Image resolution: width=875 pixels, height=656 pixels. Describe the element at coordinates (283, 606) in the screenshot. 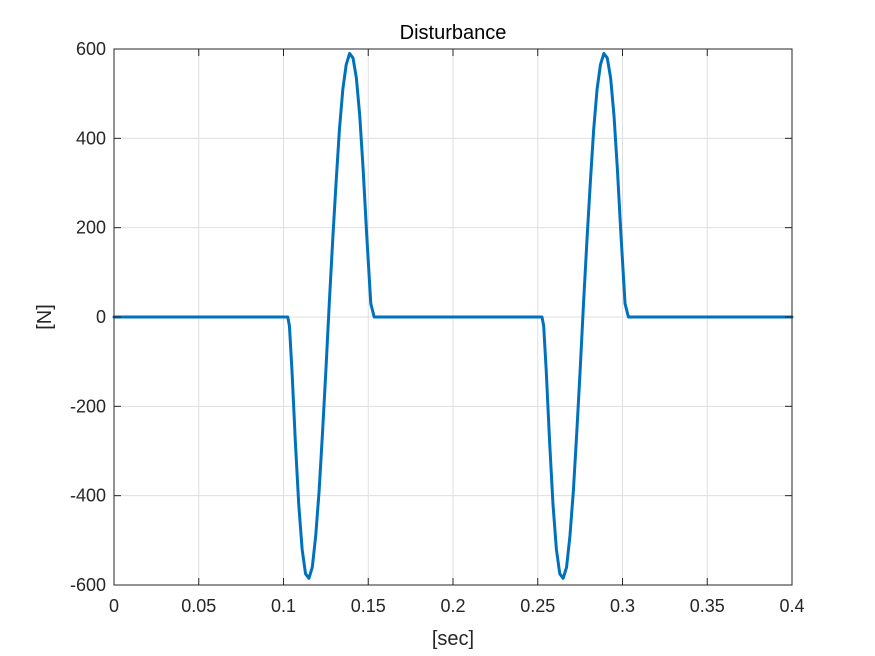

I see `x-tick-label: 0.1` at that location.